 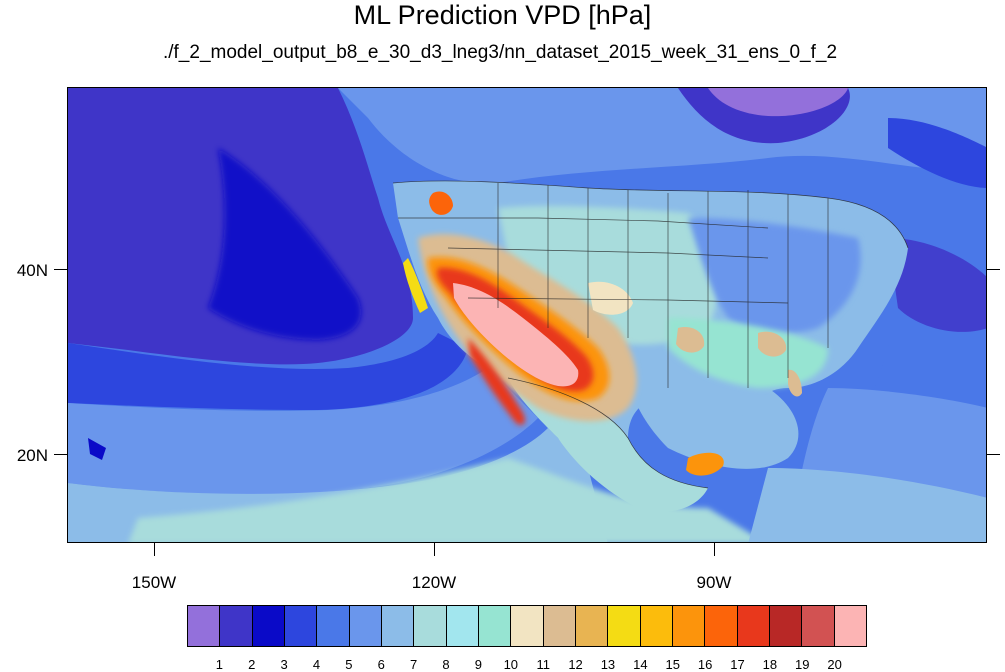 What do you see at coordinates (705, 464) in the screenshot?
I see `cuba-orange` at bounding box center [705, 464].